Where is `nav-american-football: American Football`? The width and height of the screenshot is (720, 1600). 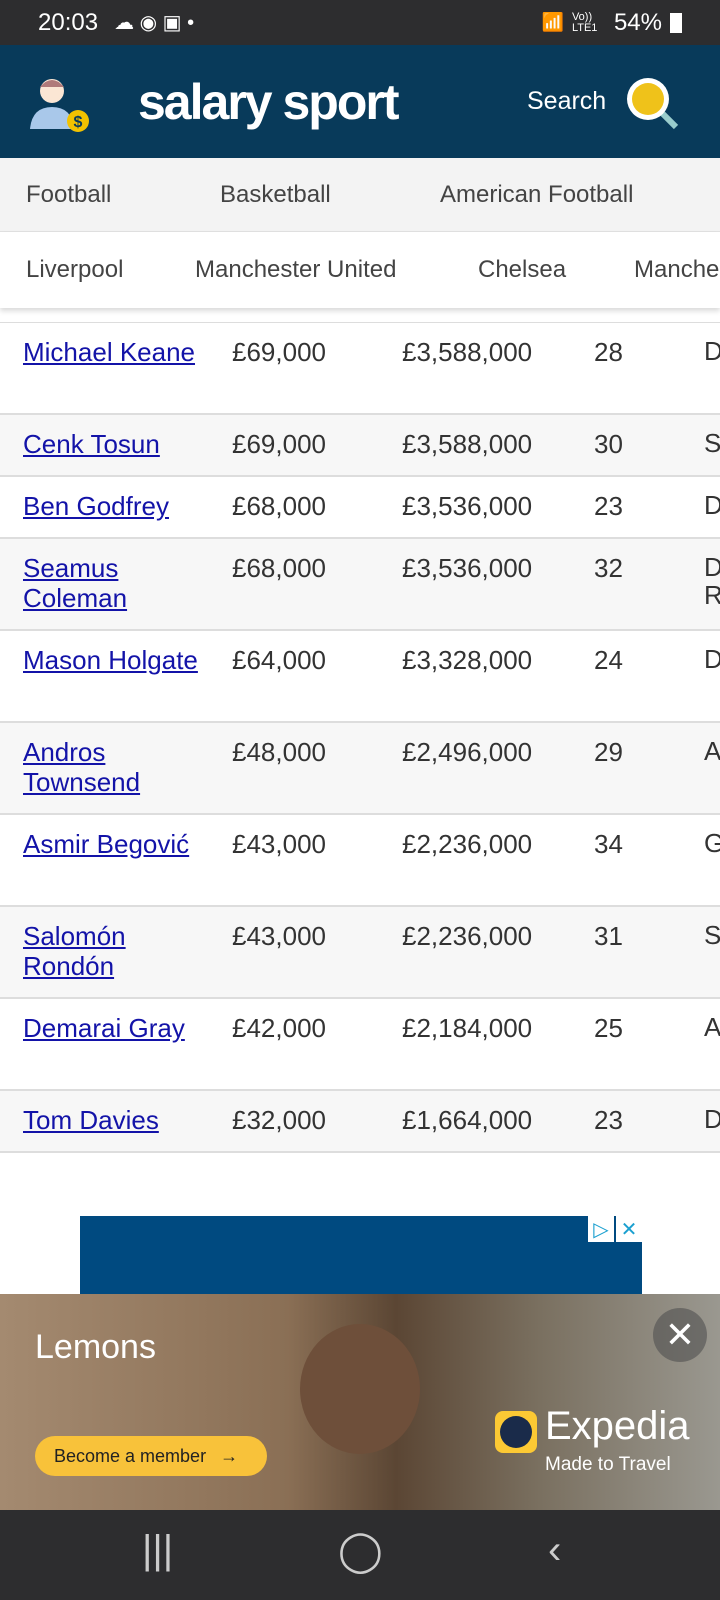
nav-american-football: American Football is located at coordinates (537, 194).